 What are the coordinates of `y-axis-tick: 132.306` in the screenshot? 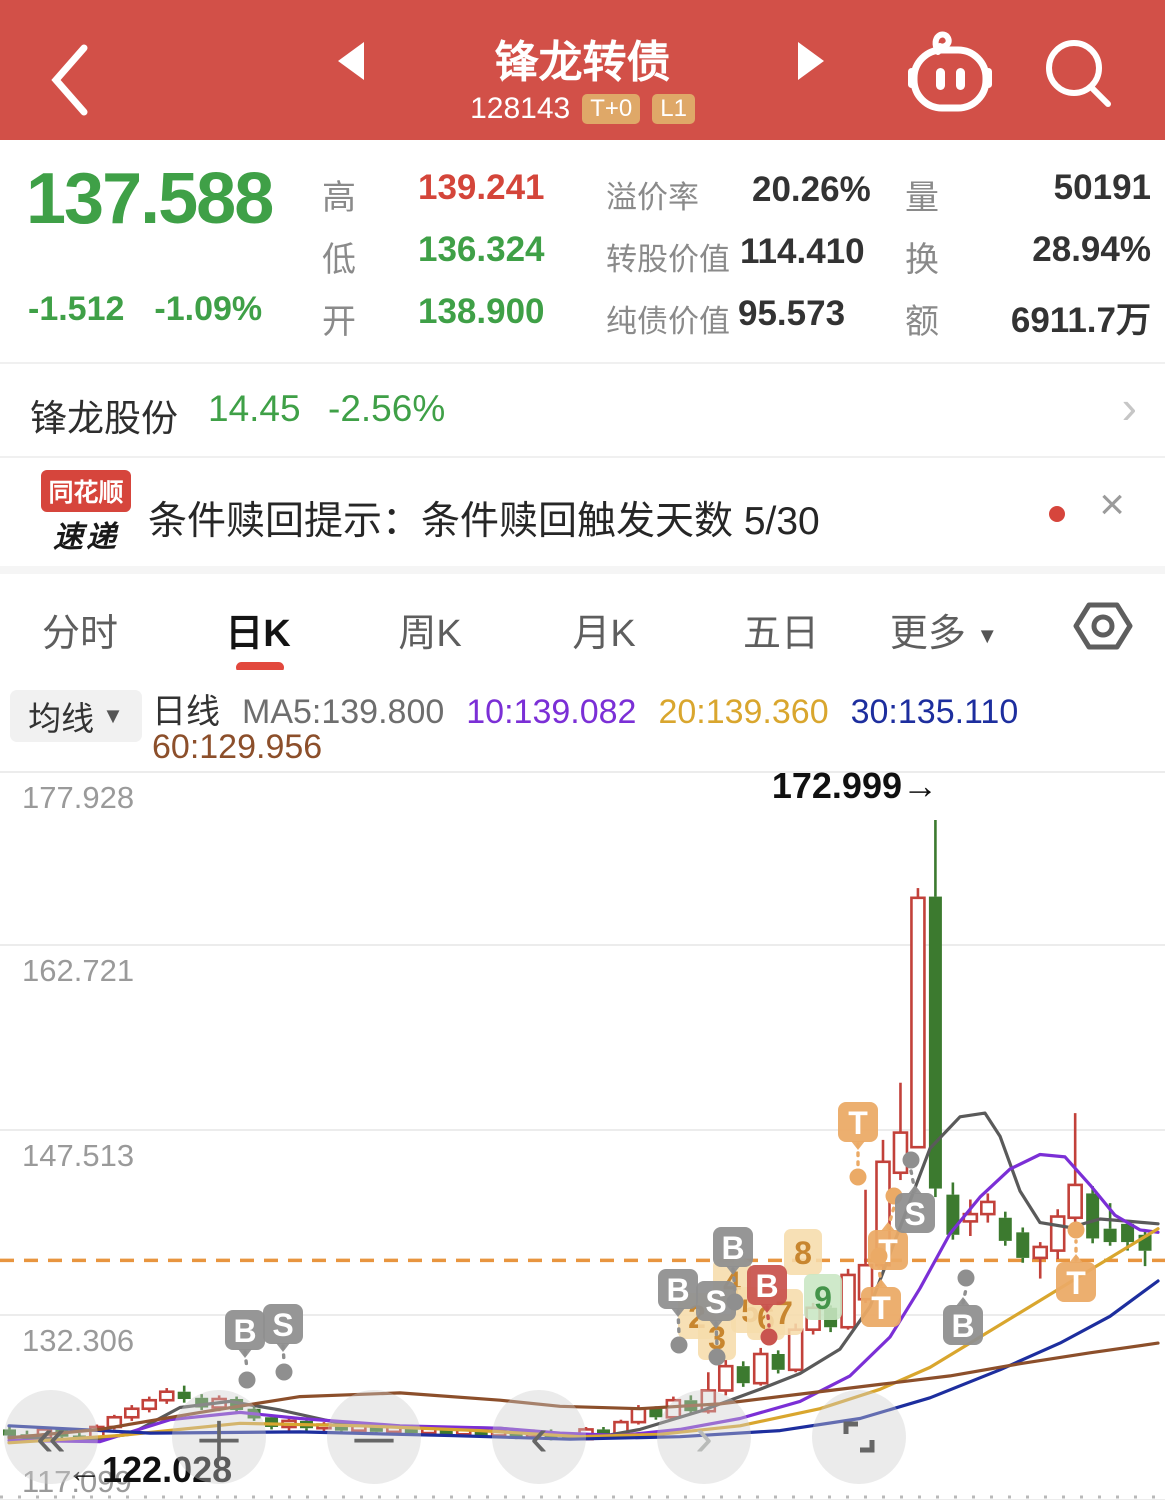 It's located at (78, 1340).